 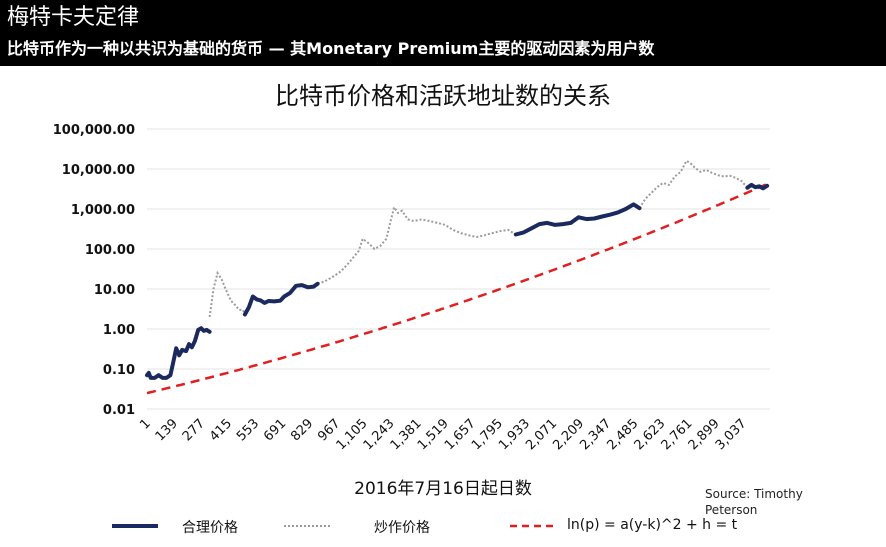 What do you see at coordinates (210, 528) in the screenshot?
I see `legend-label-fair-price: 合理价格` at bounding box center [210, 528].